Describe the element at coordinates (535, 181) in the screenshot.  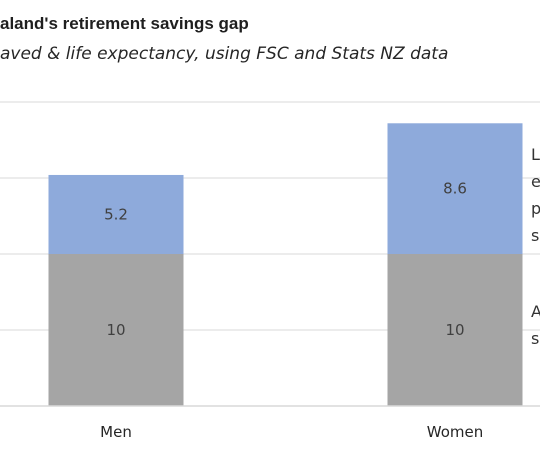
I see `legend-top-line-2: e` at that location.